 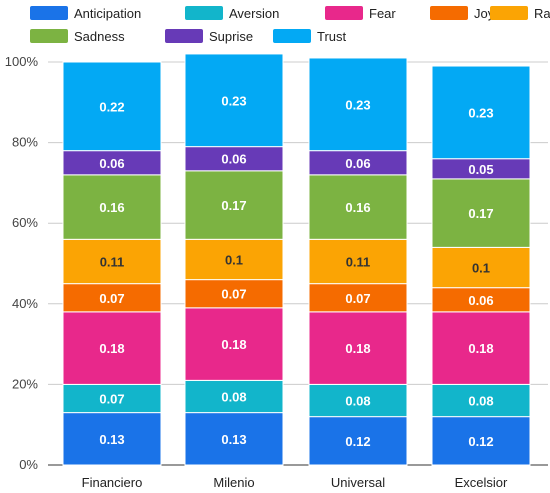 What do you see at coordinates (112, 482) in the screenshot?
I see `x-tick-label: Financiero` at bounding box center [112, 482].